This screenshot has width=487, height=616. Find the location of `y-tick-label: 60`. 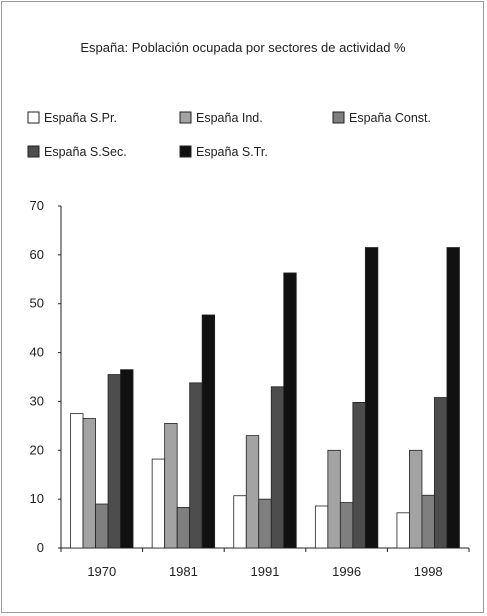

y-tick-label: 60 is located at coordinates (37, 254).